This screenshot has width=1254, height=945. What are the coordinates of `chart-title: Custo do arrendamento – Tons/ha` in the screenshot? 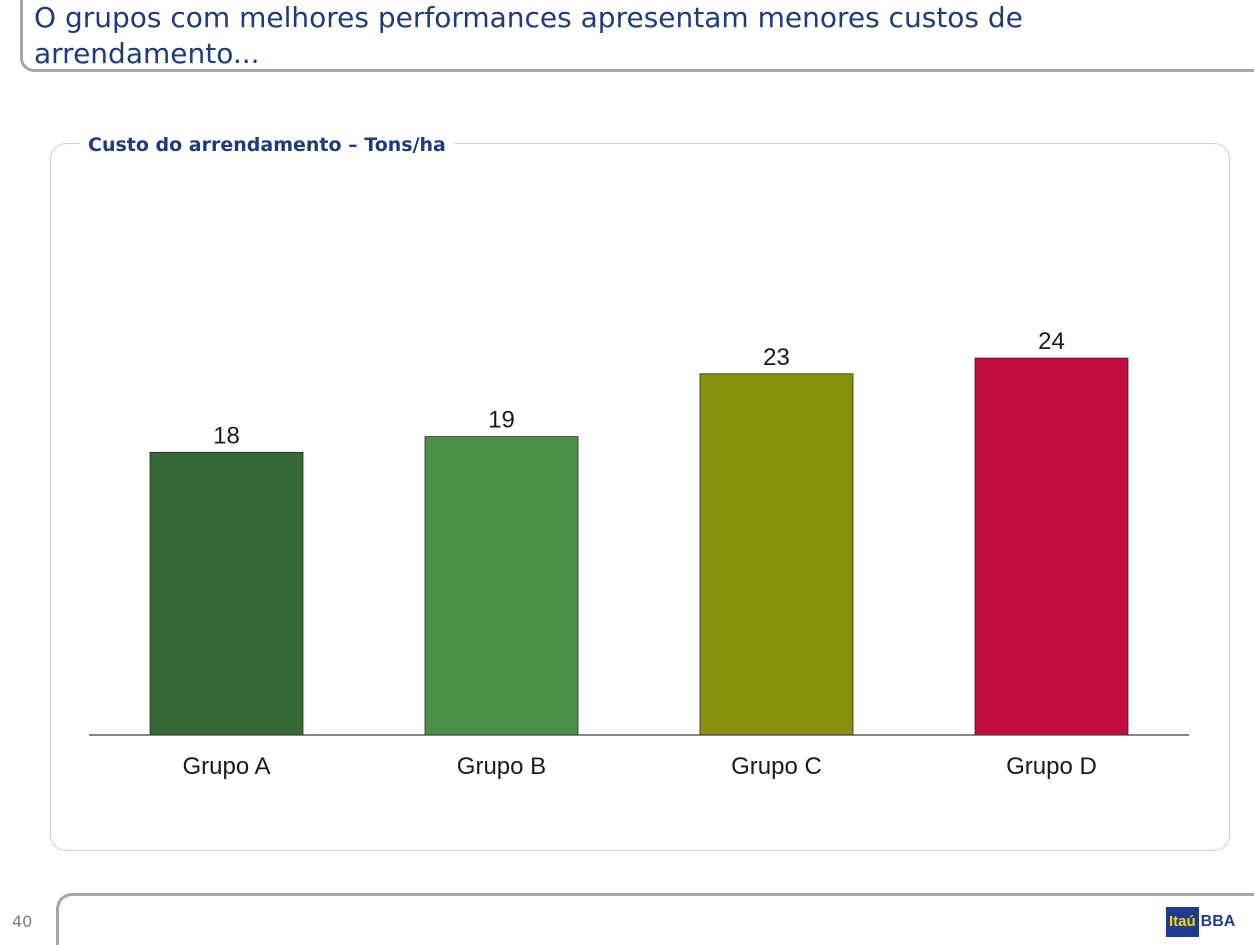 It's located at (267, 145).